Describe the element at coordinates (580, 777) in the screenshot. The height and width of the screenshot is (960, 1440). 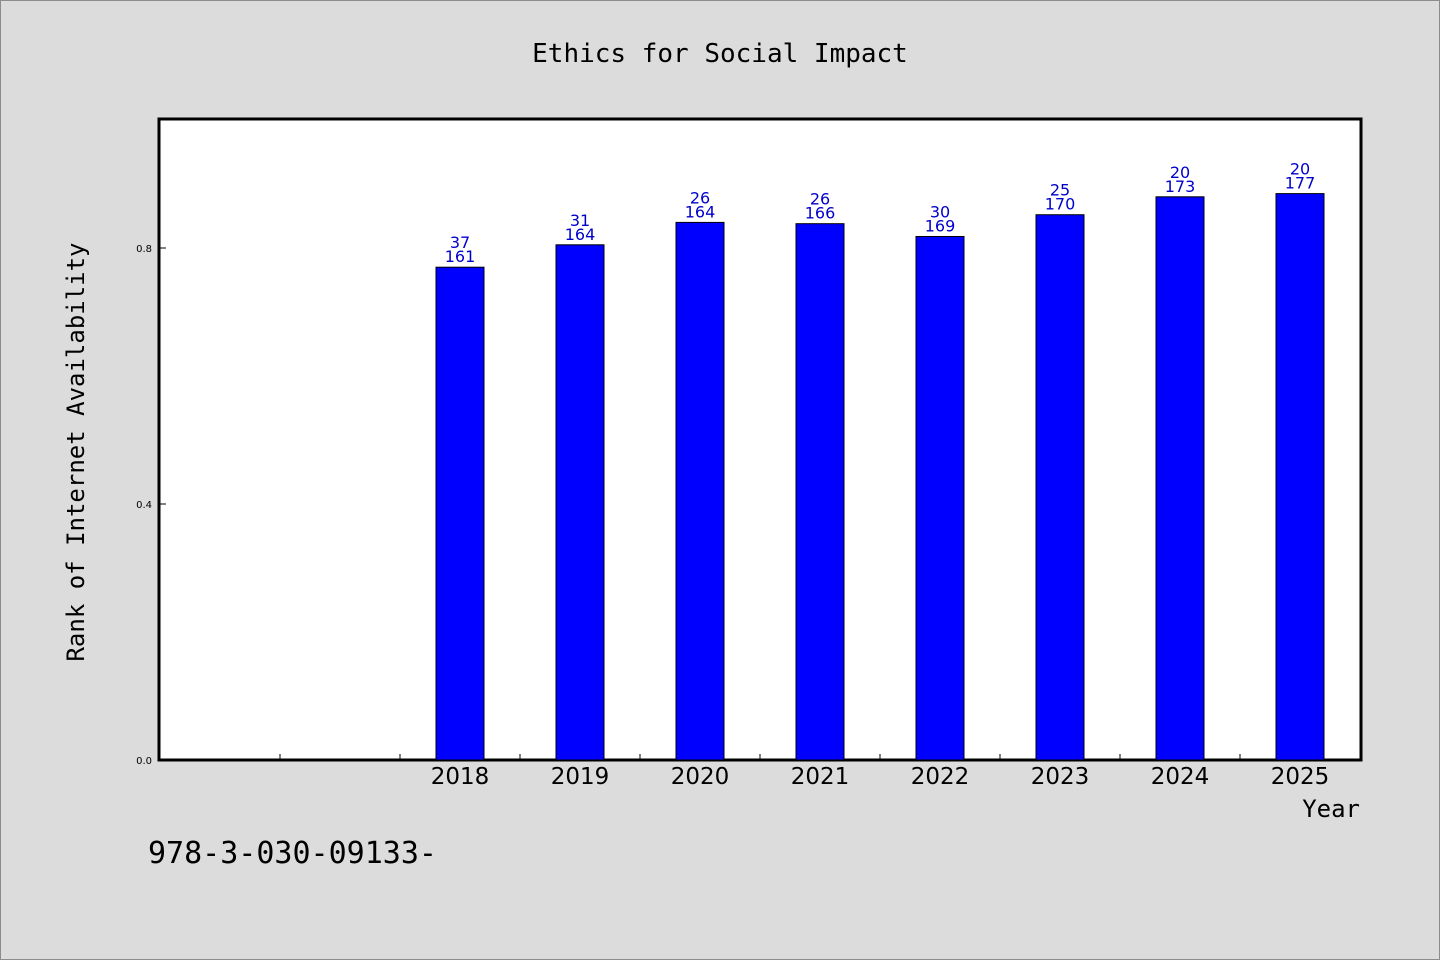
I see `x-tick-label: 2019` at that location.